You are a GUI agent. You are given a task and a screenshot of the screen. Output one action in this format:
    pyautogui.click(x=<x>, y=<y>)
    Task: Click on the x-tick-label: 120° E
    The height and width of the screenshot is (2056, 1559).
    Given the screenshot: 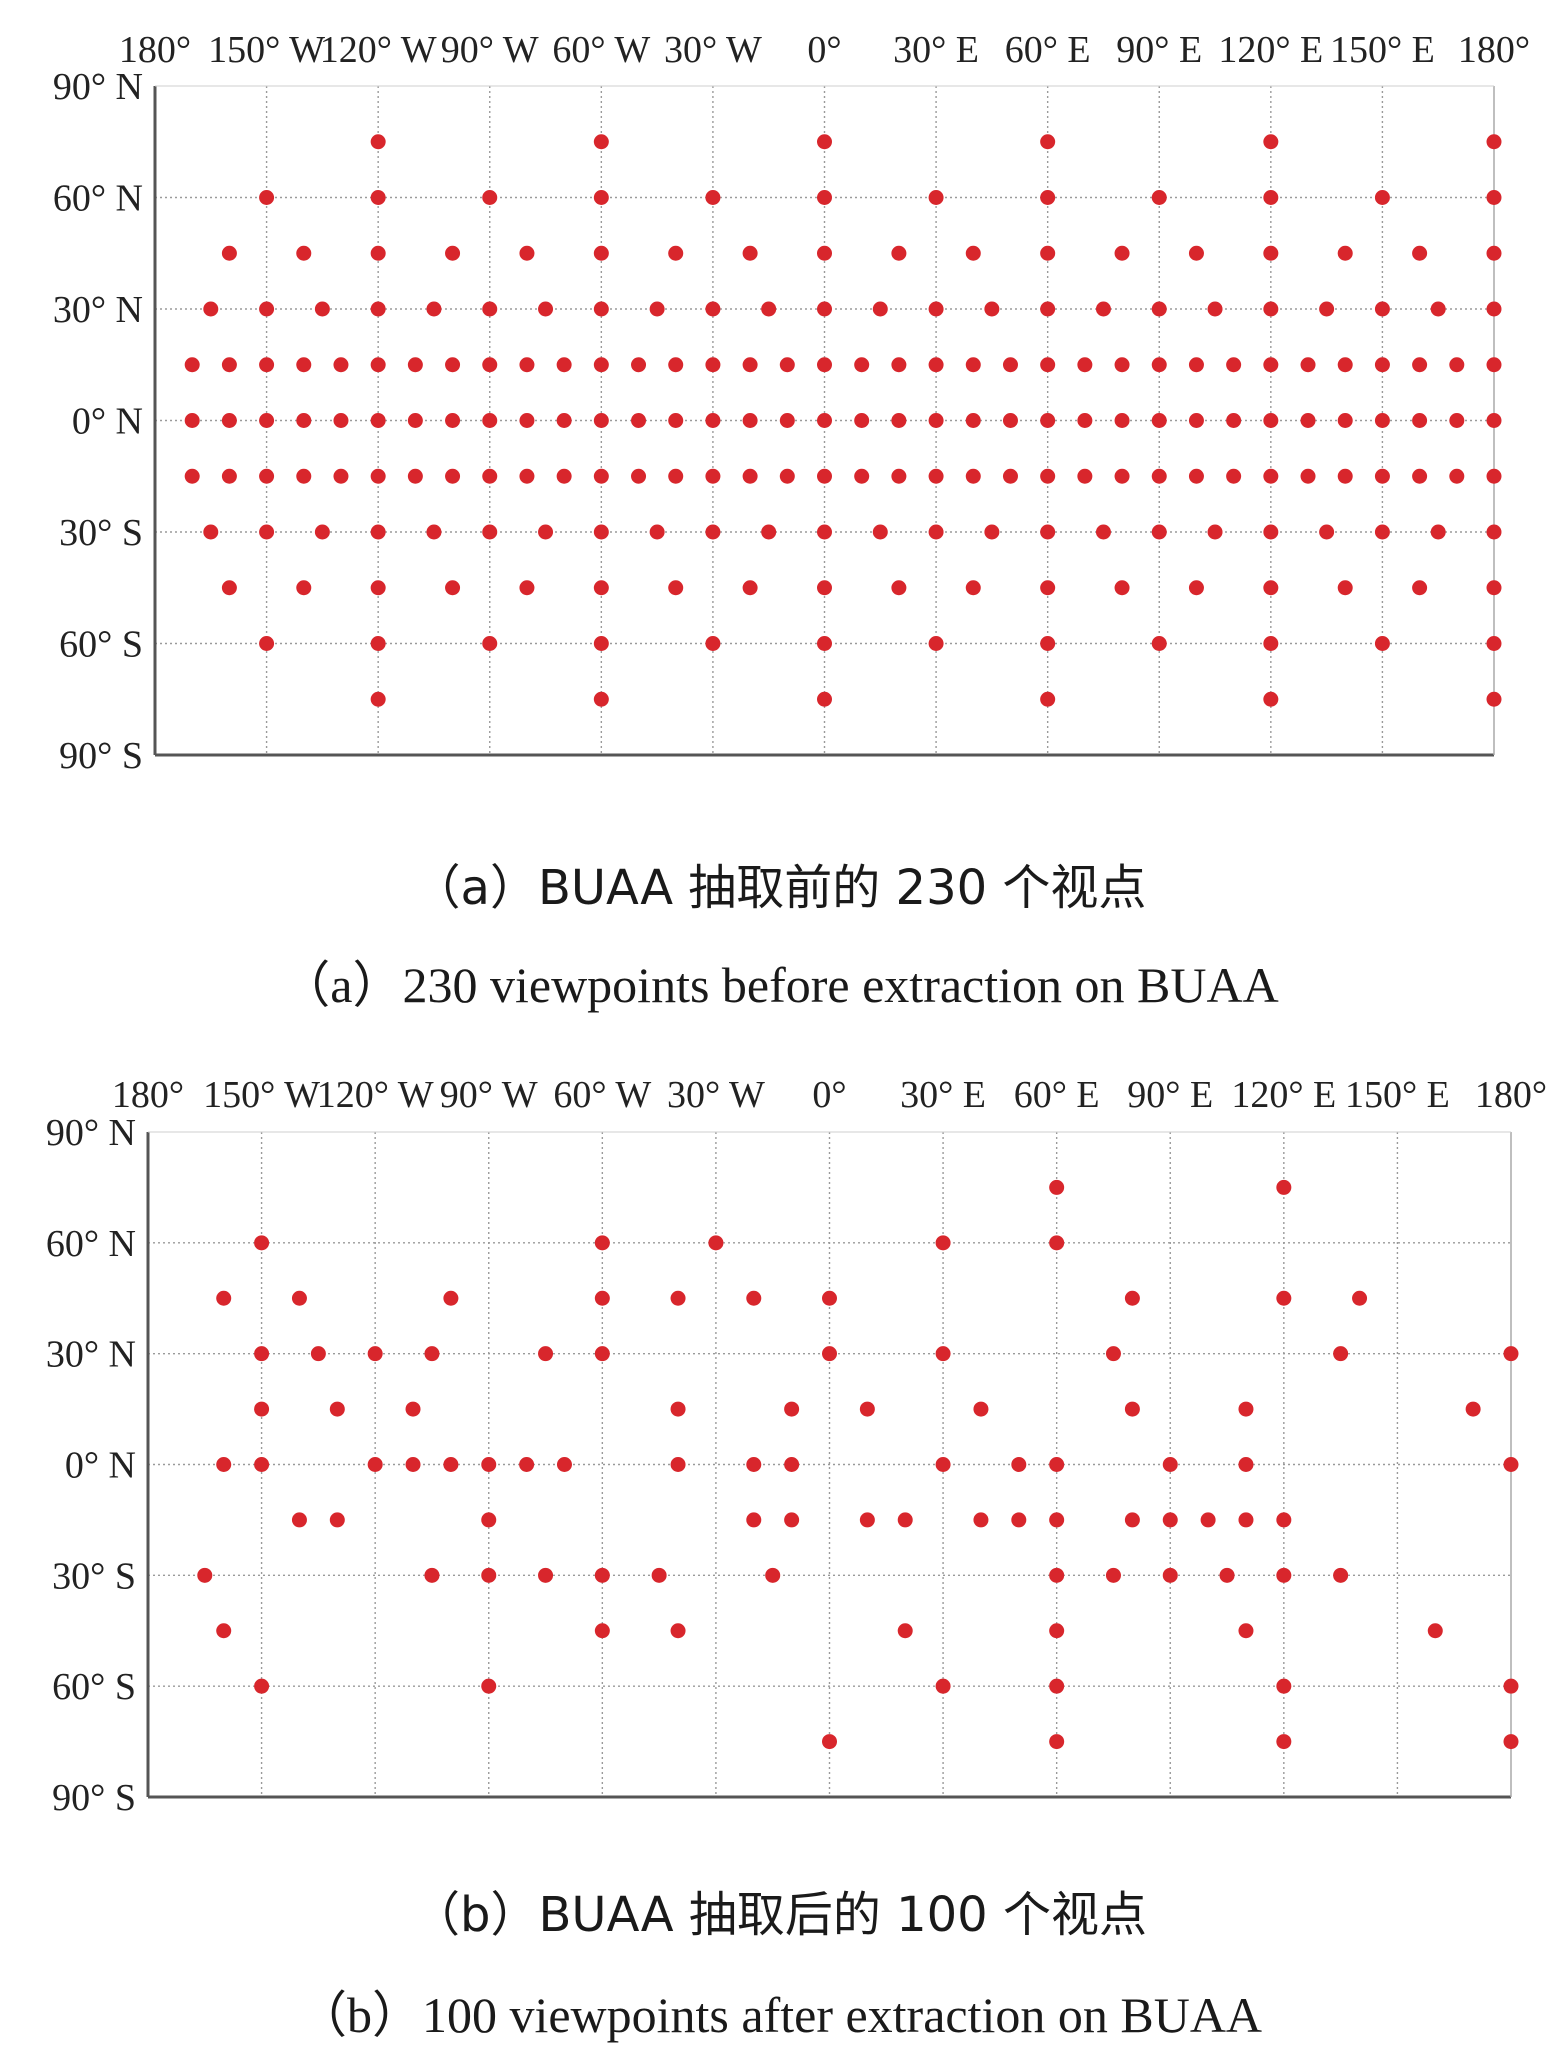 What is the action you would take?
    pyautogui.click(x=1270, y=50)
    